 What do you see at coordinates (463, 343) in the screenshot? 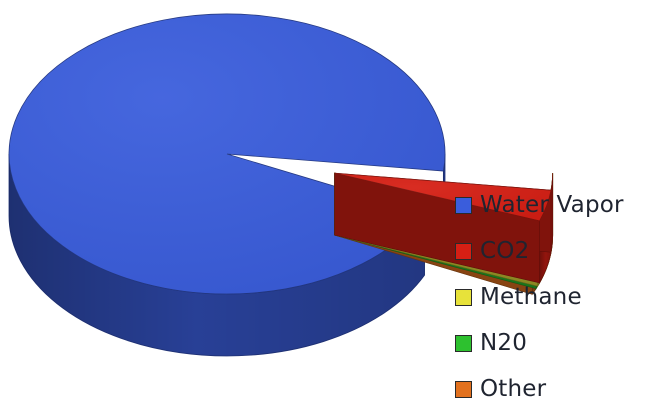
I see `legend-swatch-n20` at bounding box center [463, 343].